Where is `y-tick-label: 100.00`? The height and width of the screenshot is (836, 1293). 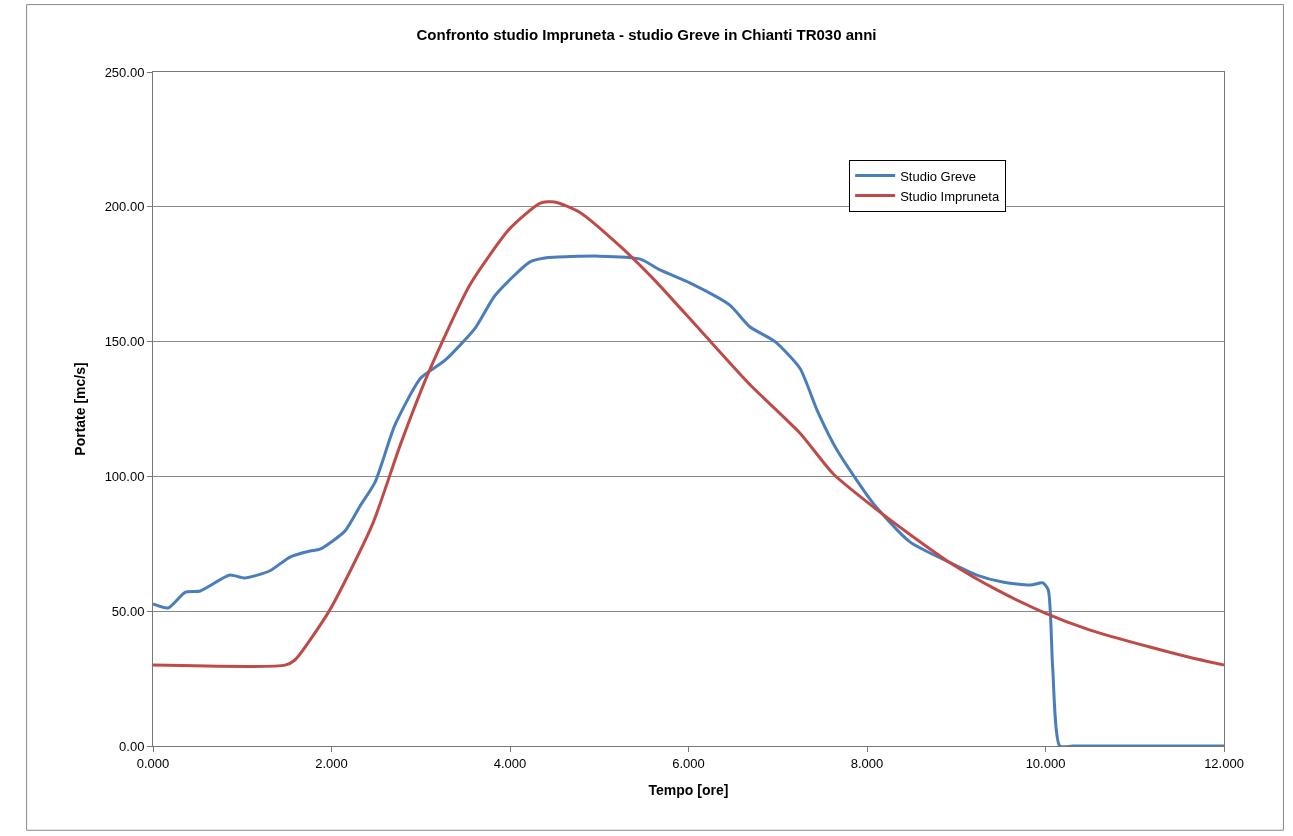
y-tick-label: 100.00 is located at coordinates (124, 476).